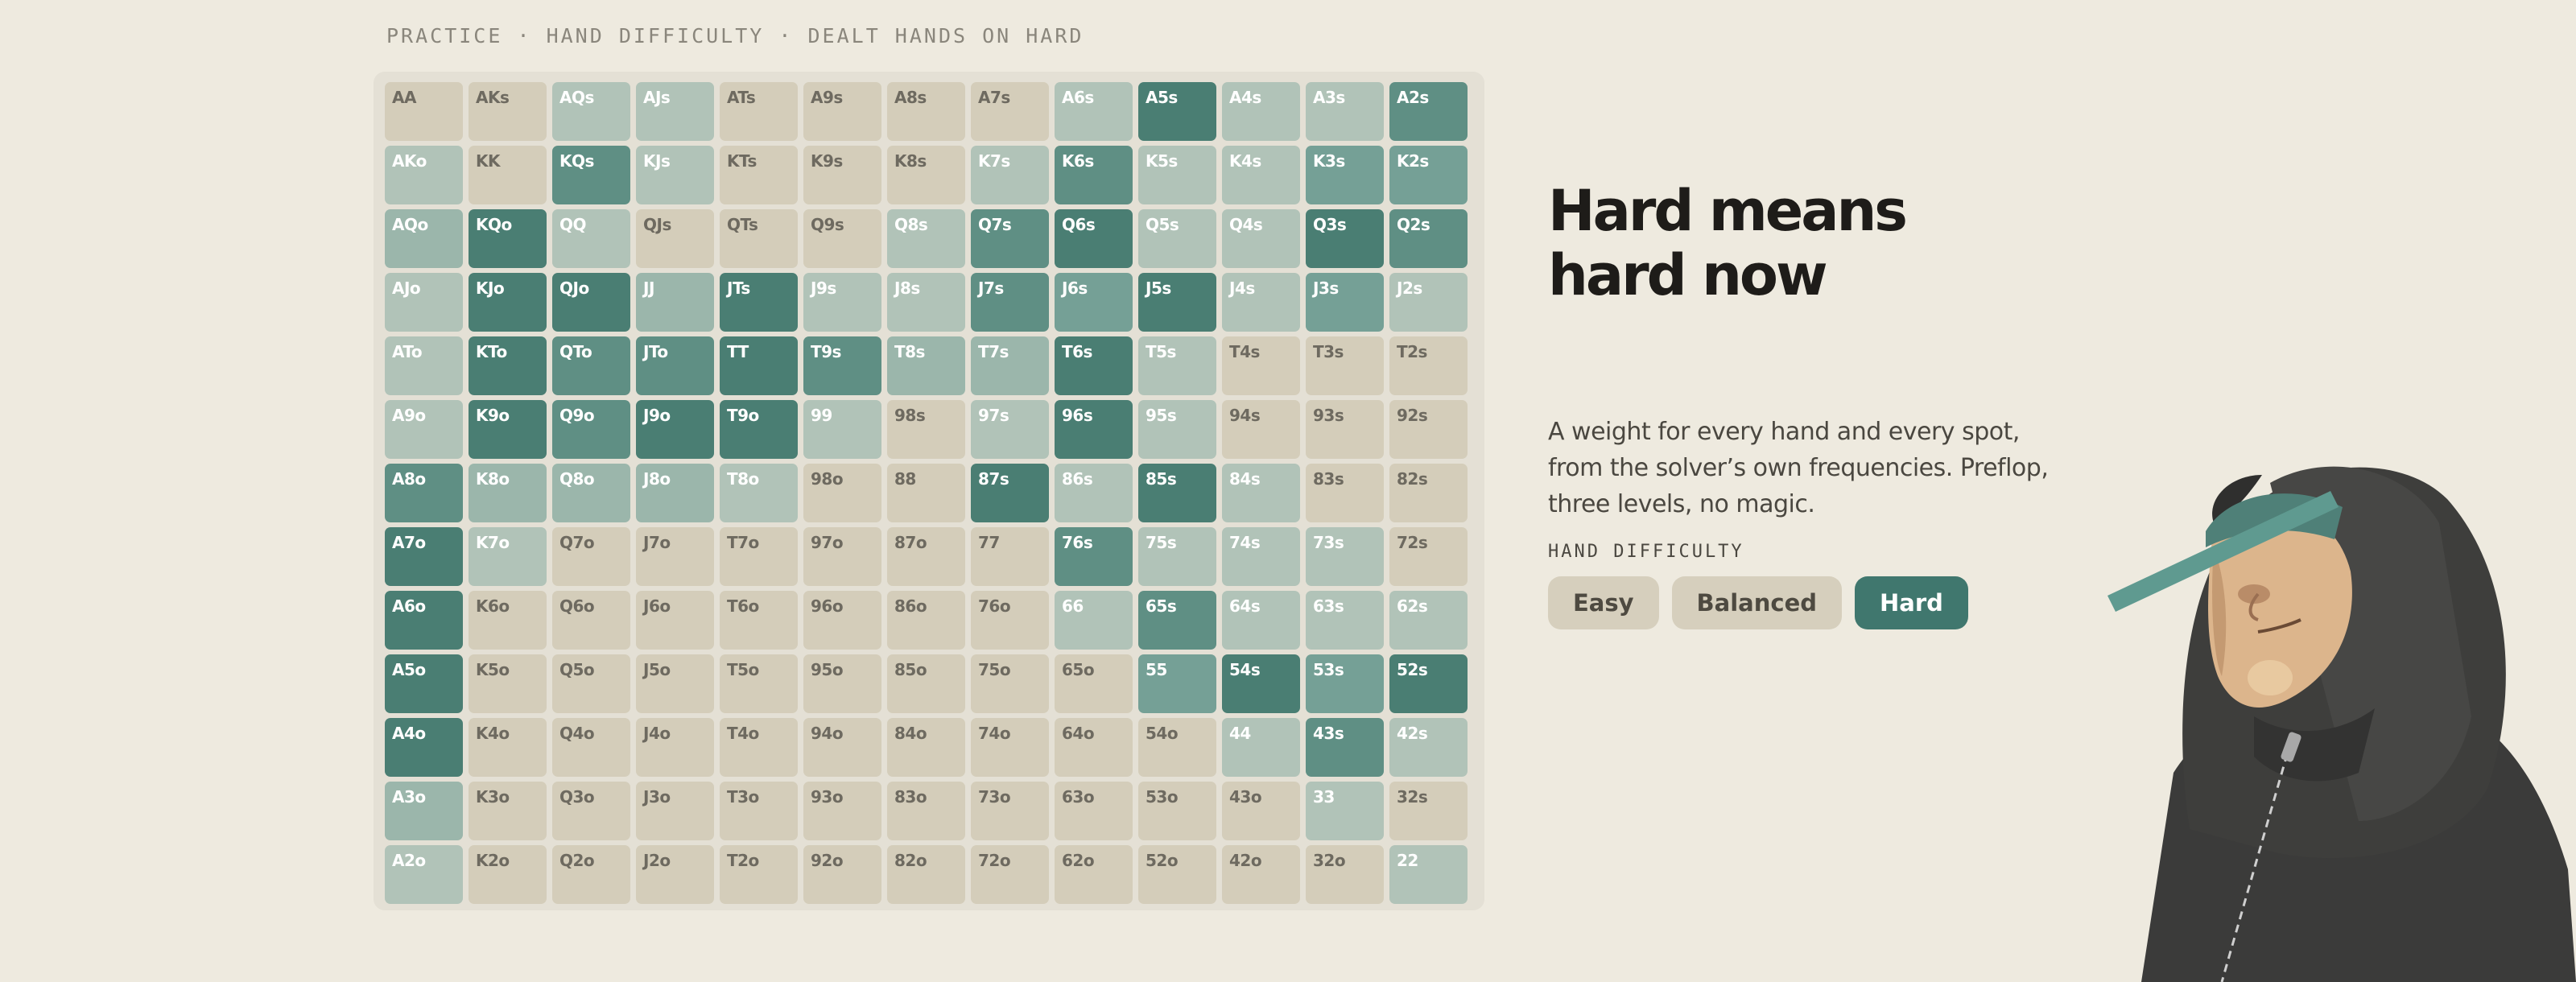 The height and width of the screenshot is (982, 2576). I want to click on hand-cell-43s: 43s, so click(1345, 747).